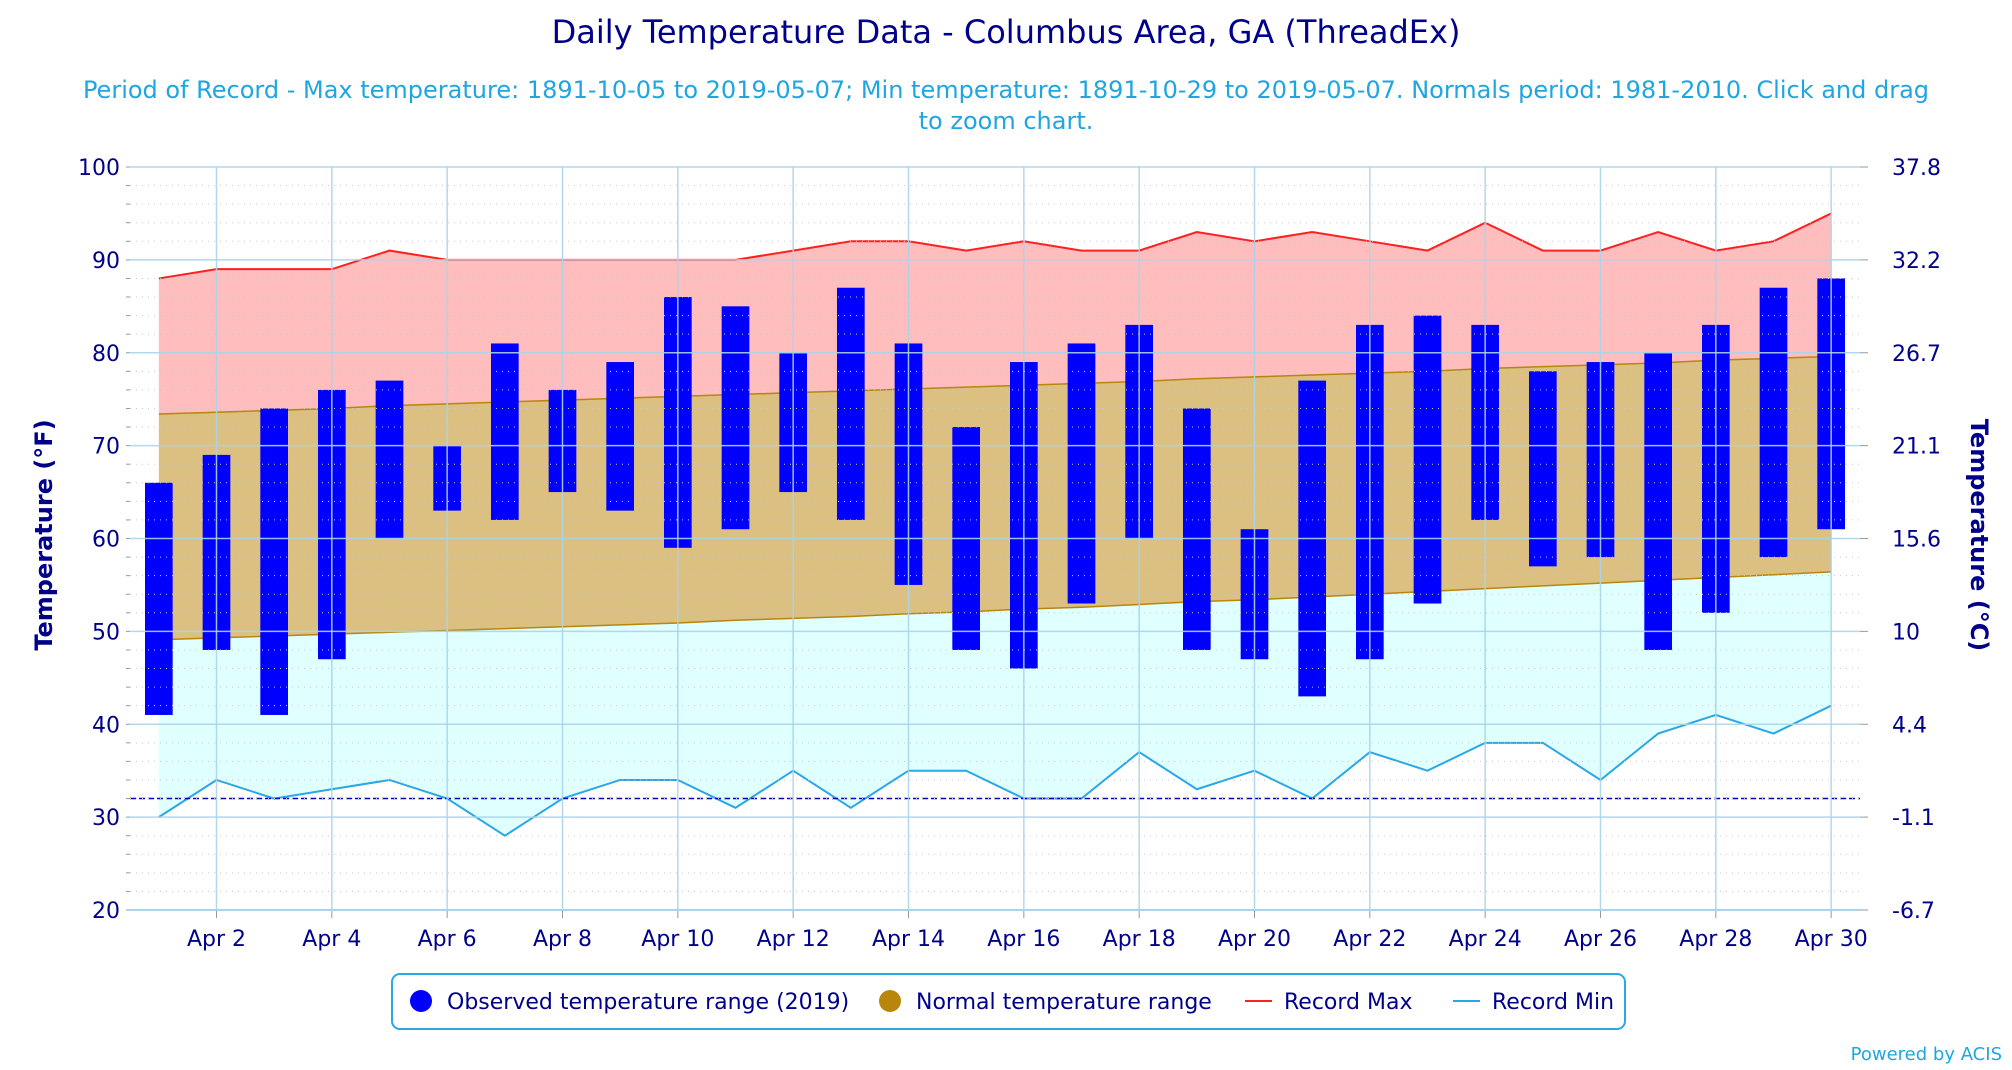 Image resolution: width=2012 pixels, height=1070 pixels. I want to click on x-tick-label: Apr 14, so click(908, 939).